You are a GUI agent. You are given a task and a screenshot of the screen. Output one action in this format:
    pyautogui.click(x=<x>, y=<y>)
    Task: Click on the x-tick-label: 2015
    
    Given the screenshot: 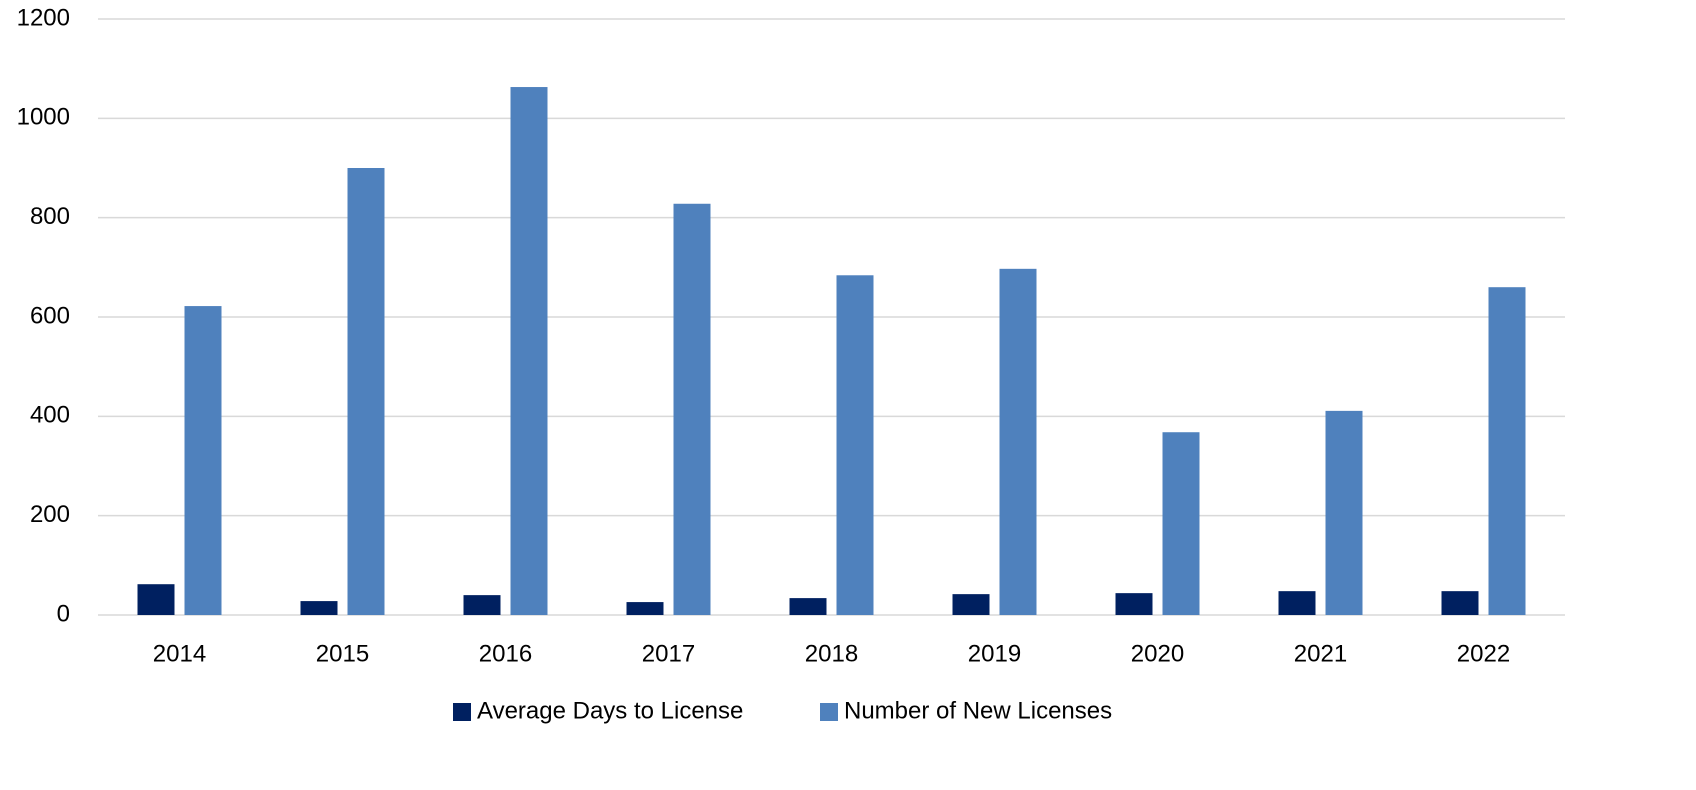 What is the action you would take?
    pyautogui.click(x=342, y=653)
    